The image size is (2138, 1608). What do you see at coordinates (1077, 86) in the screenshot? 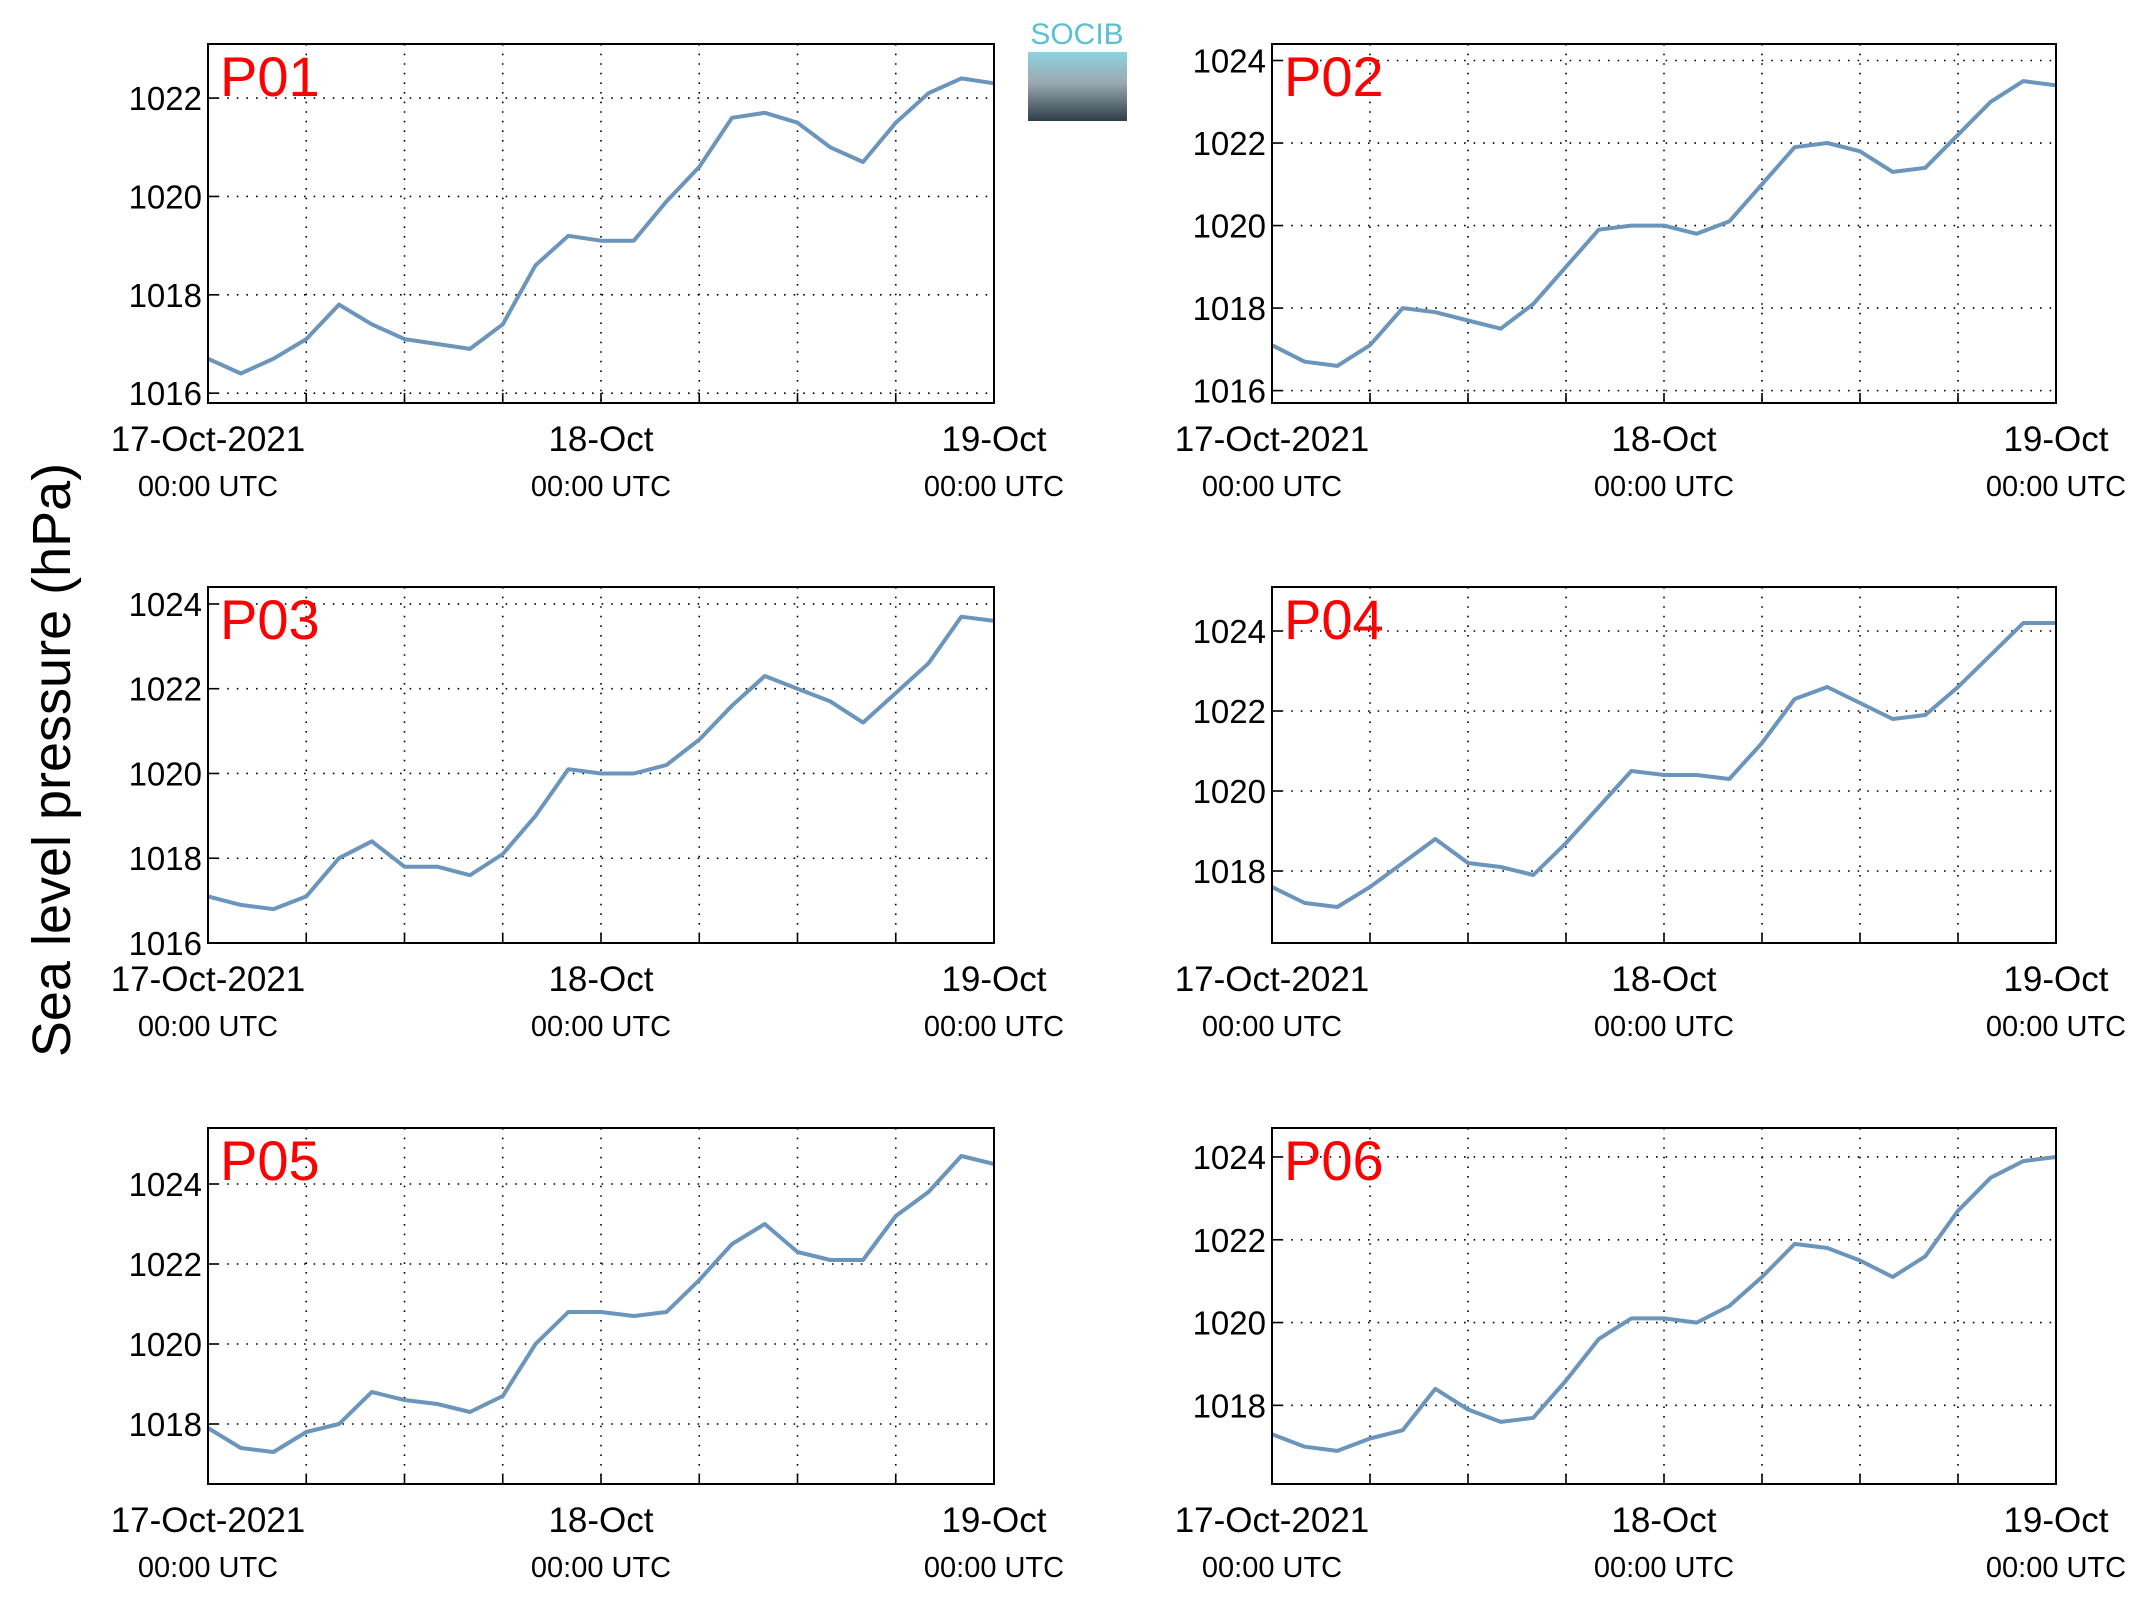
I see `logo-badge` at bounding box center [1077, 86].